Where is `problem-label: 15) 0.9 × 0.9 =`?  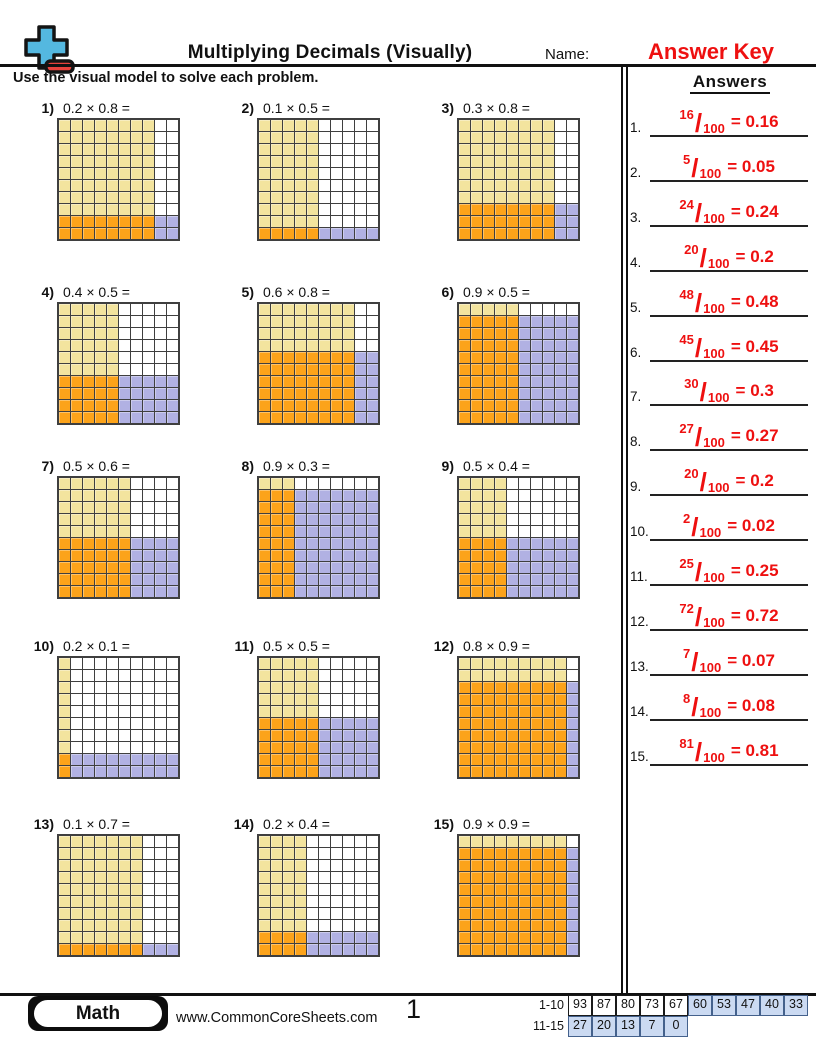
problem-label: 15) 0.9 × 0.9 = is located at coordinates (524, 824).